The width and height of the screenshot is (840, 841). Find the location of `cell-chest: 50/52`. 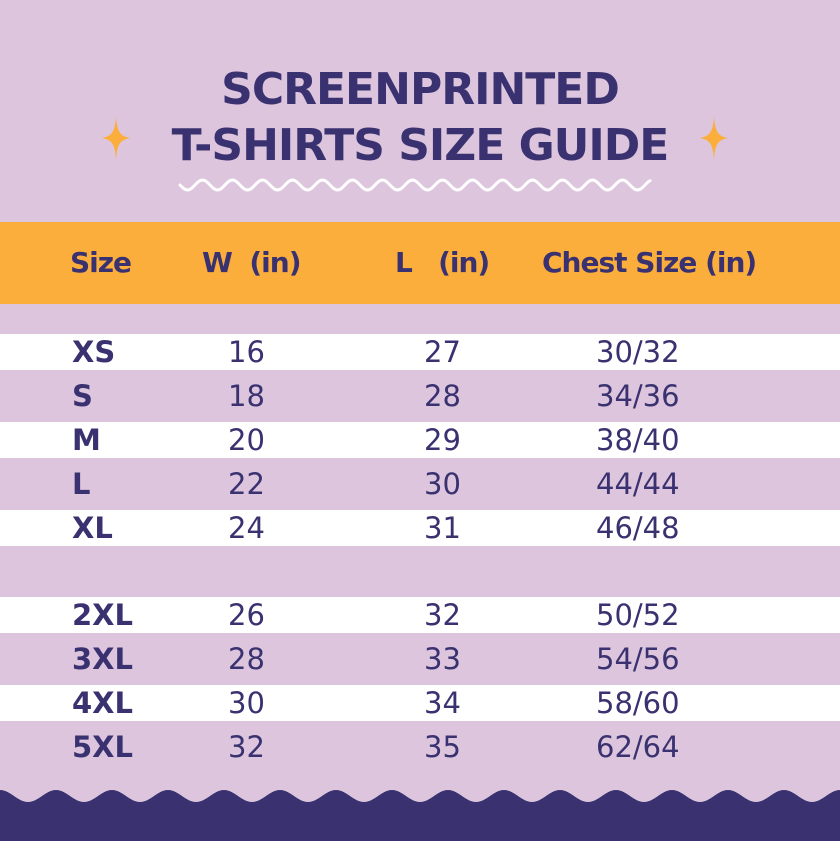

cell-chest: 50/52 is located at coordinates (638, 615).